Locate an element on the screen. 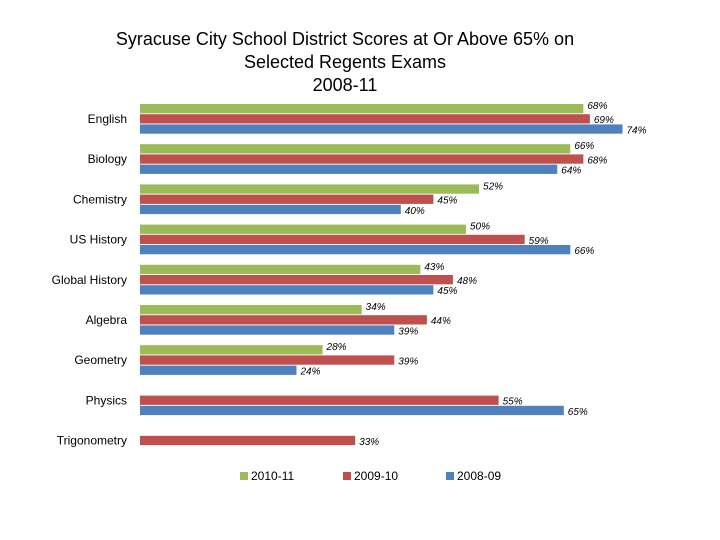  data-label-chemistry-2009-10: 45% is located at coordinates (447, 201).